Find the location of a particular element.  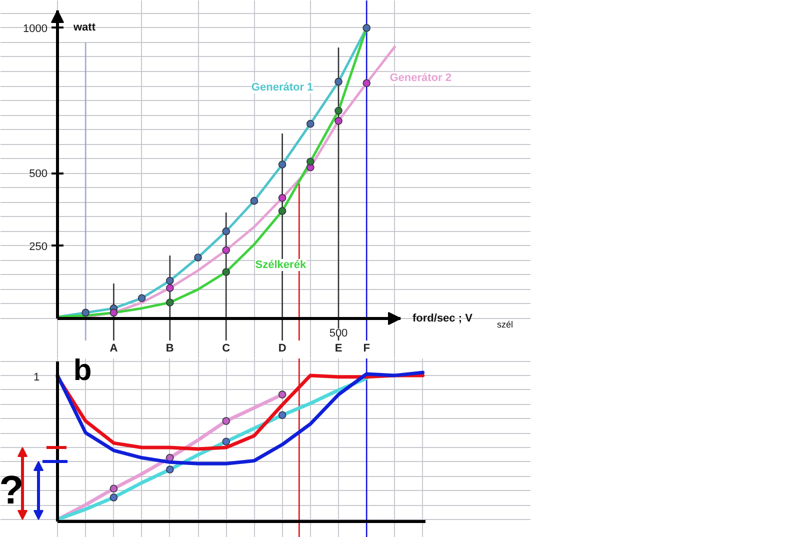

y-axis-title: watt is located at coordinates (84, 28).